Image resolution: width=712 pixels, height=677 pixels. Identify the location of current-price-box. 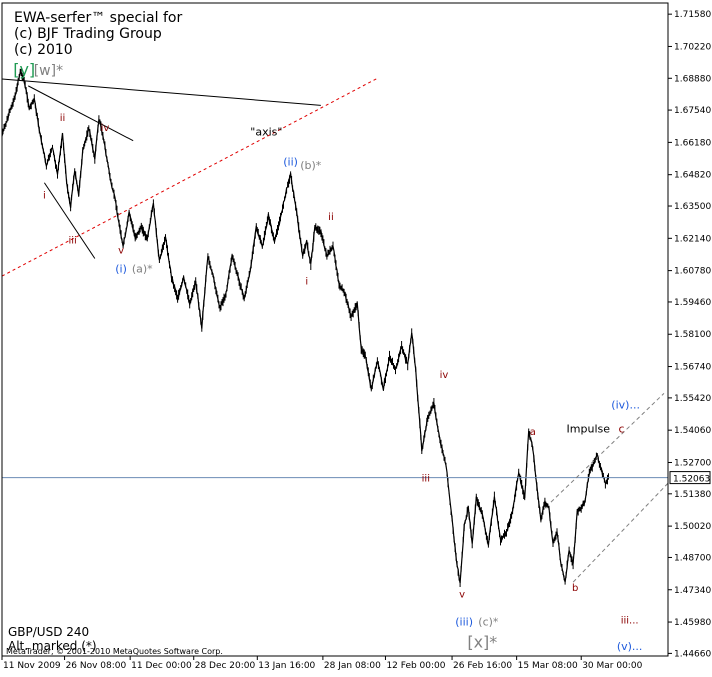
(690, 478).